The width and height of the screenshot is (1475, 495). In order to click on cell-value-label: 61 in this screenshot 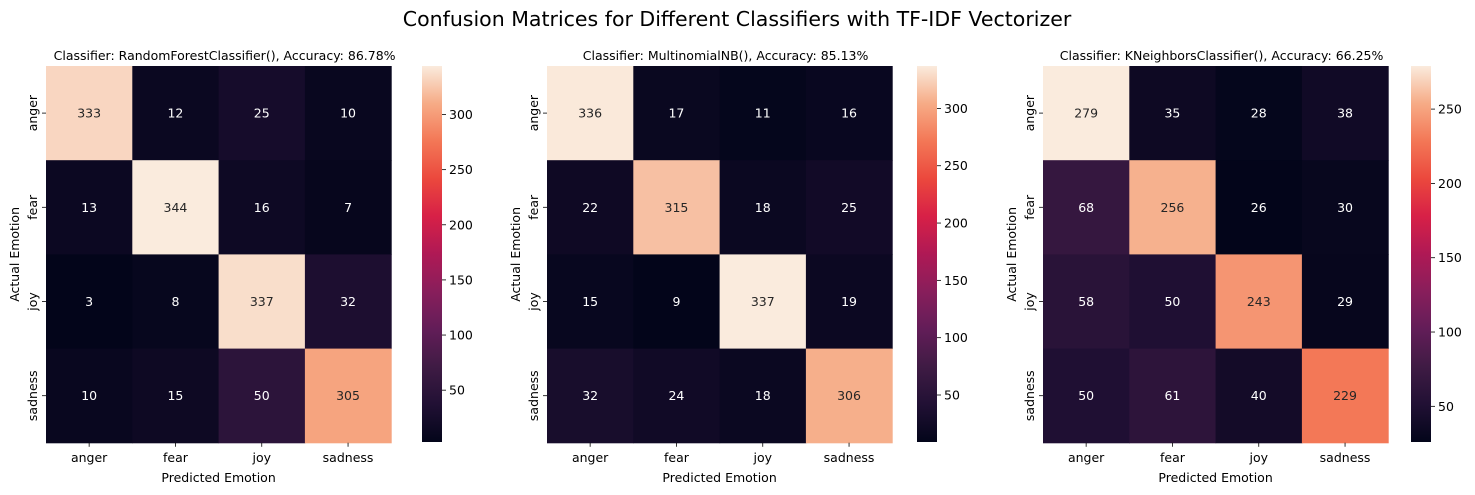, I will do `click(1172, 395)`.